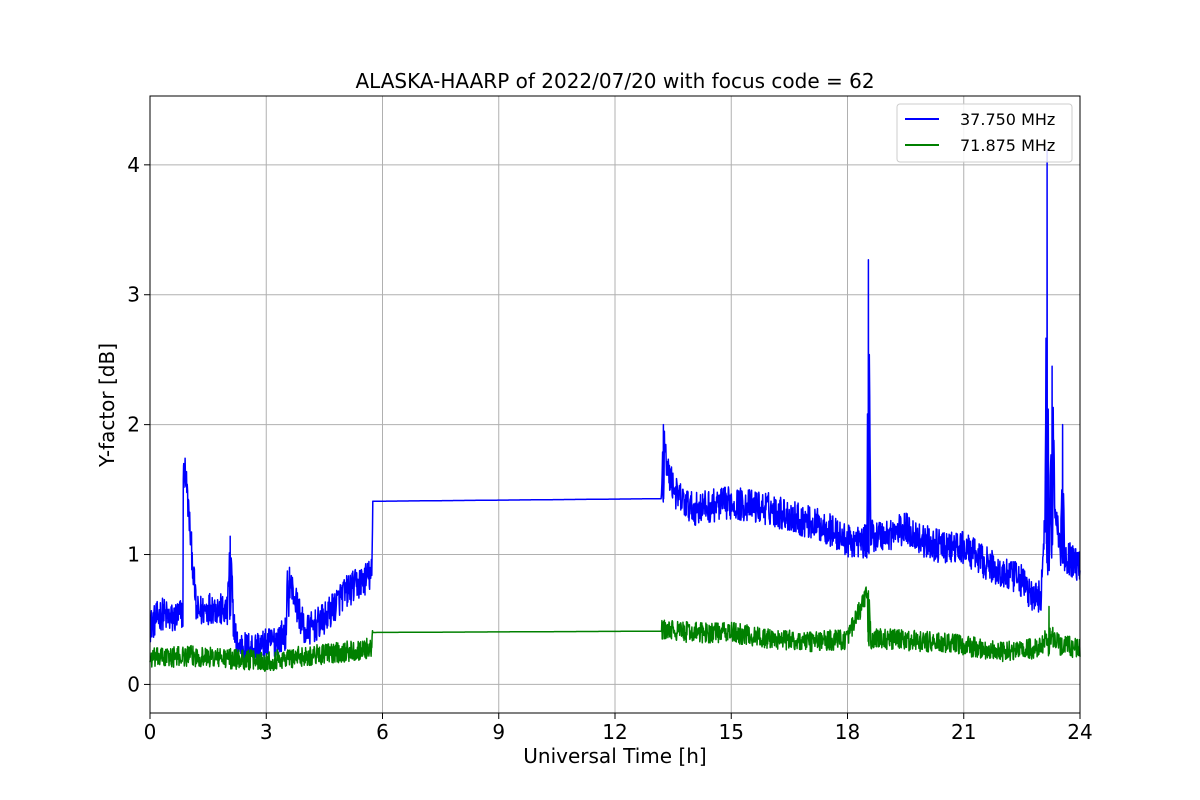 The width and height of the screenshot is (1200, 800). What do you see at coordinates (1007, 119) in the screenshot?
I see `legend-label-0: 37.750 MHz` at bounding box center [1007, 119].